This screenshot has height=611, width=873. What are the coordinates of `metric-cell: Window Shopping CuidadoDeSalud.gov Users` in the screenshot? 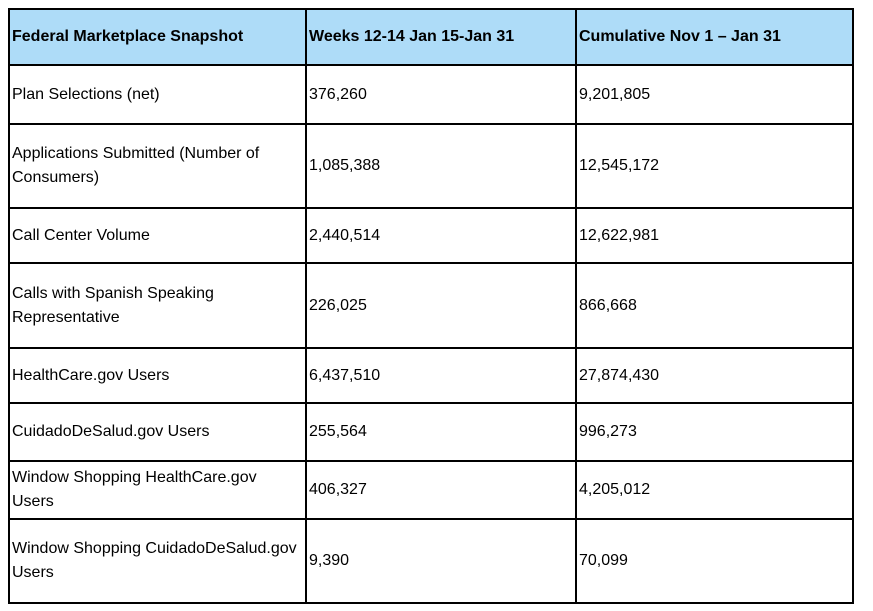 It's located at (157, 561).